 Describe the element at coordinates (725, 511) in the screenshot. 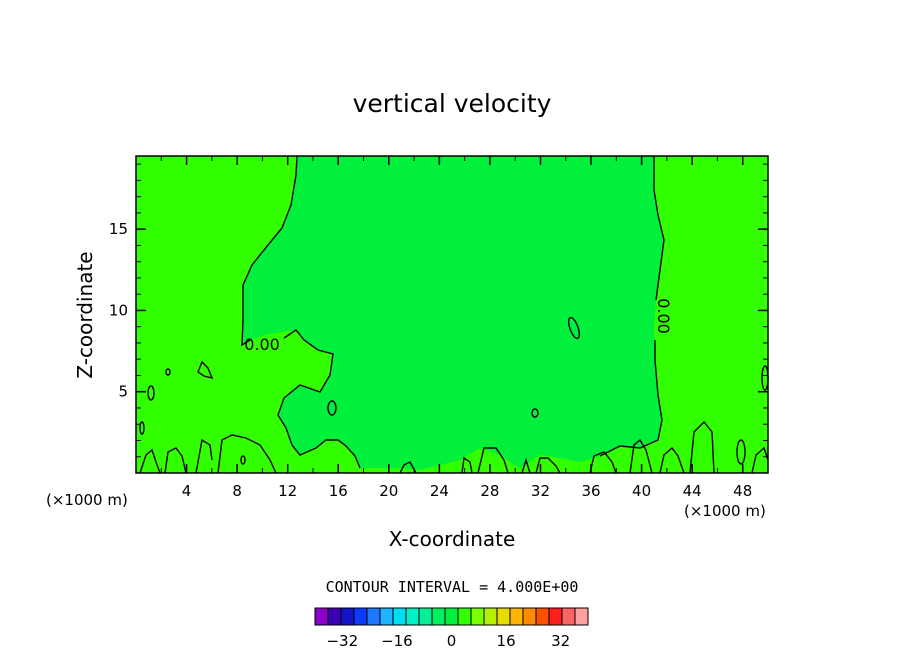

I see `x-unit-label-right: (×1000 m)` at that location.